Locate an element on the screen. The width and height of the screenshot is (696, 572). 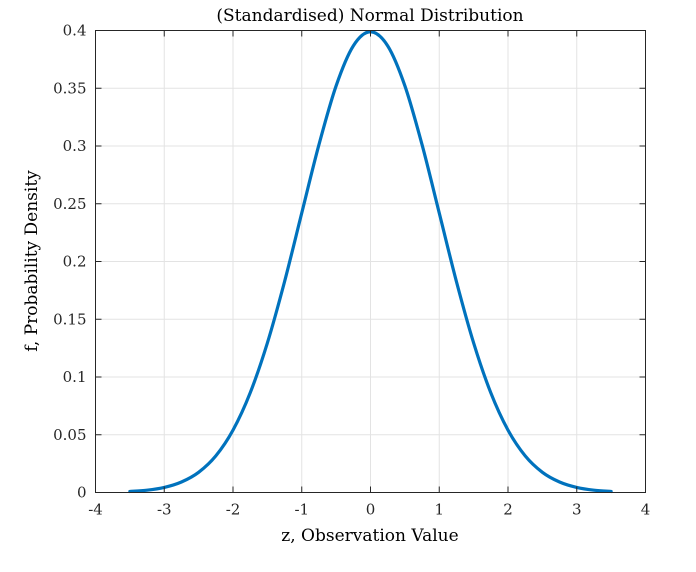
y-tick-label: 0.2 is located at coordinates (75, 262).